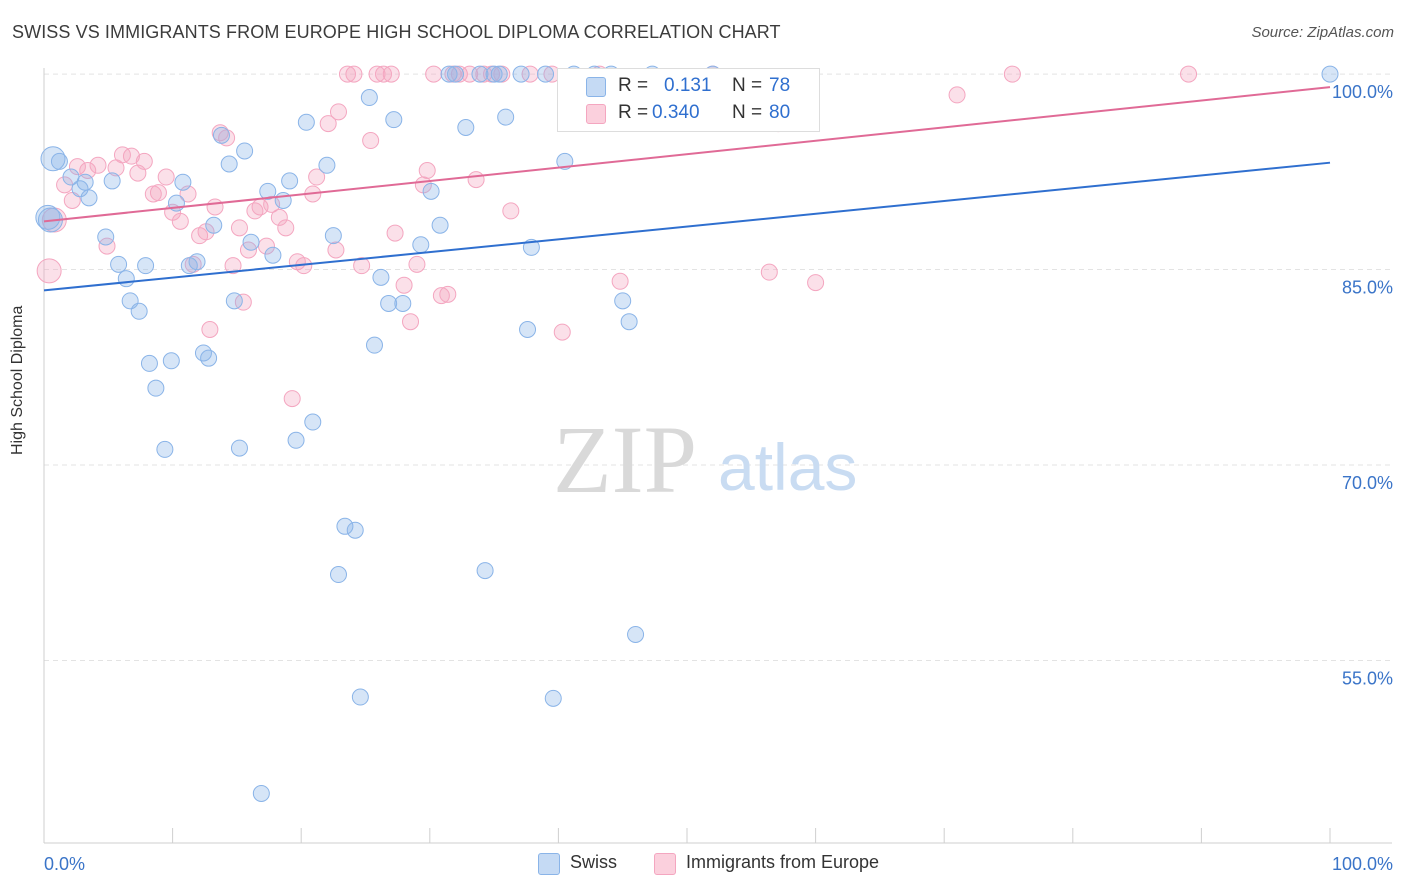 The width and height of the screenshot is (1406, 892). What do you see at coordinates (1362, 385) in the screenshot?
I see `y-tick-labels: 100.0% 85.0% 70.0% 55.0%` at bounding box center [1362, 385].